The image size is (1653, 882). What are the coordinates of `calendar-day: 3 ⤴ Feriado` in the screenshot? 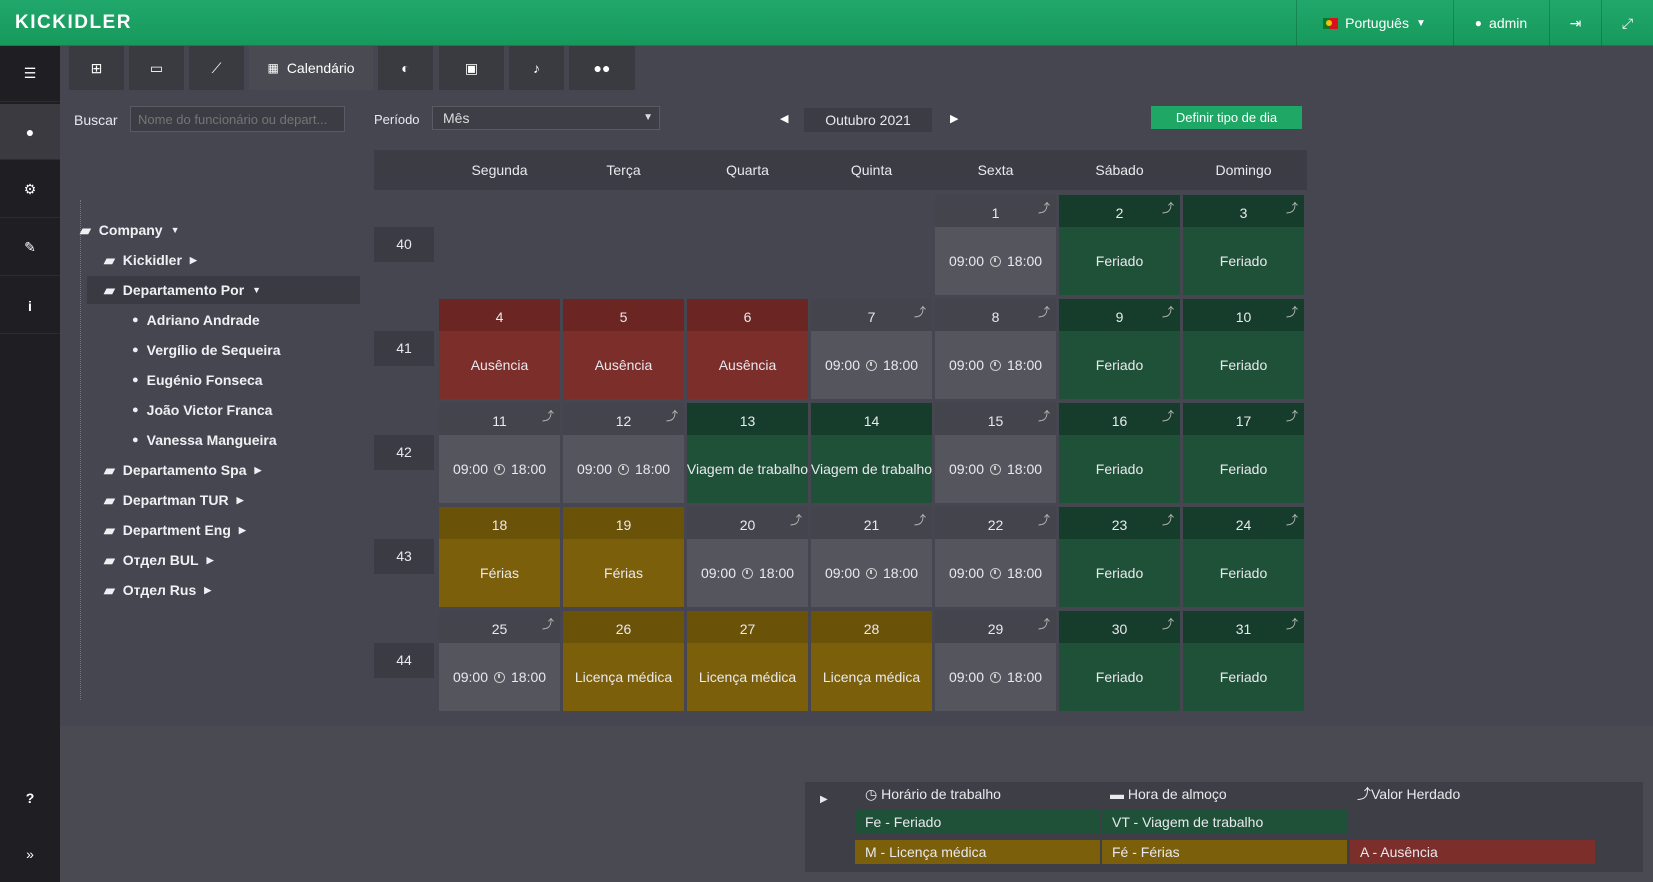 It's located at (1243, 245).